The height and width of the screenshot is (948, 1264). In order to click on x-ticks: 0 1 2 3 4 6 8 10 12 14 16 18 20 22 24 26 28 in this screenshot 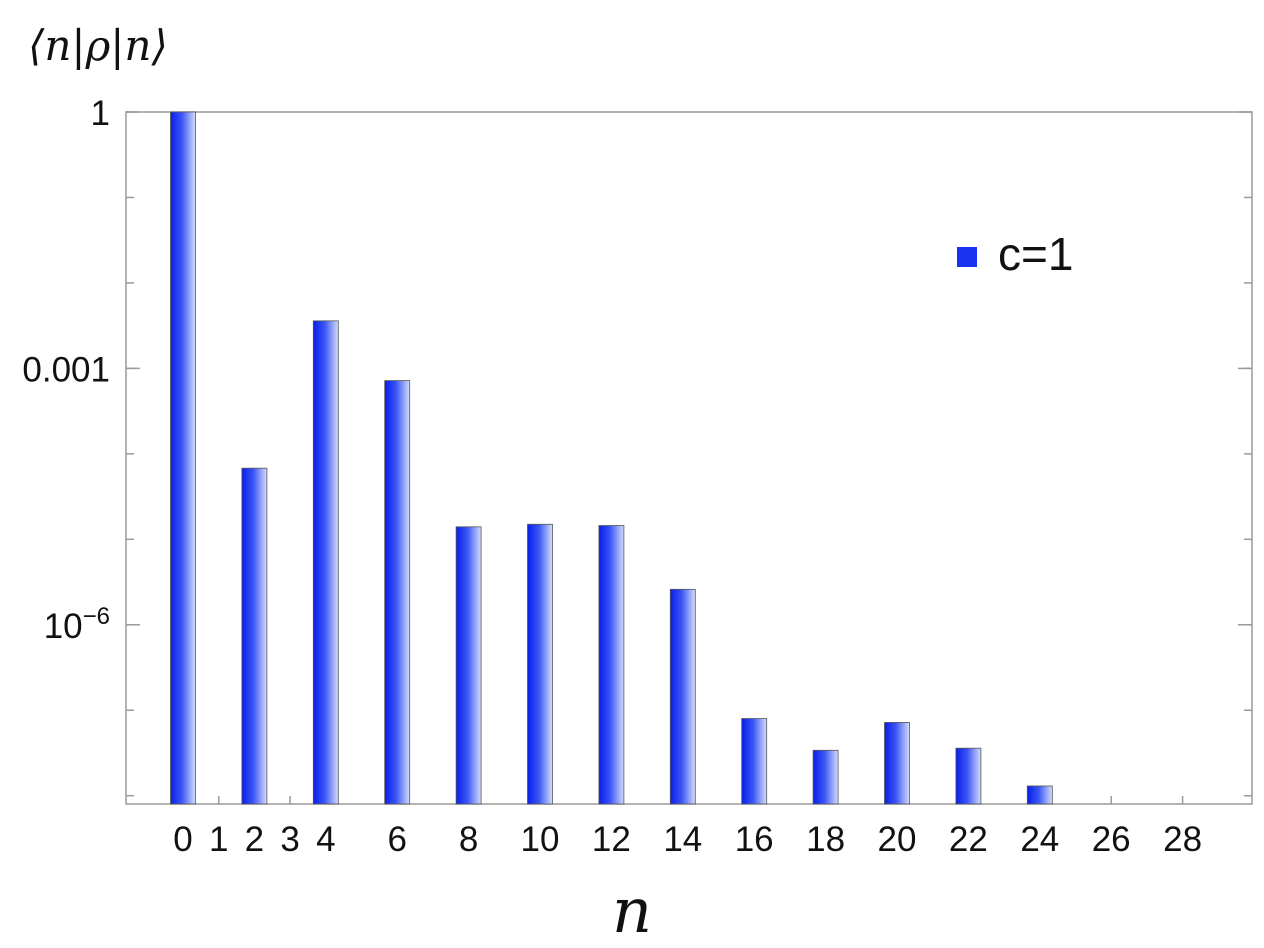, I will do `click(687, 827)`.